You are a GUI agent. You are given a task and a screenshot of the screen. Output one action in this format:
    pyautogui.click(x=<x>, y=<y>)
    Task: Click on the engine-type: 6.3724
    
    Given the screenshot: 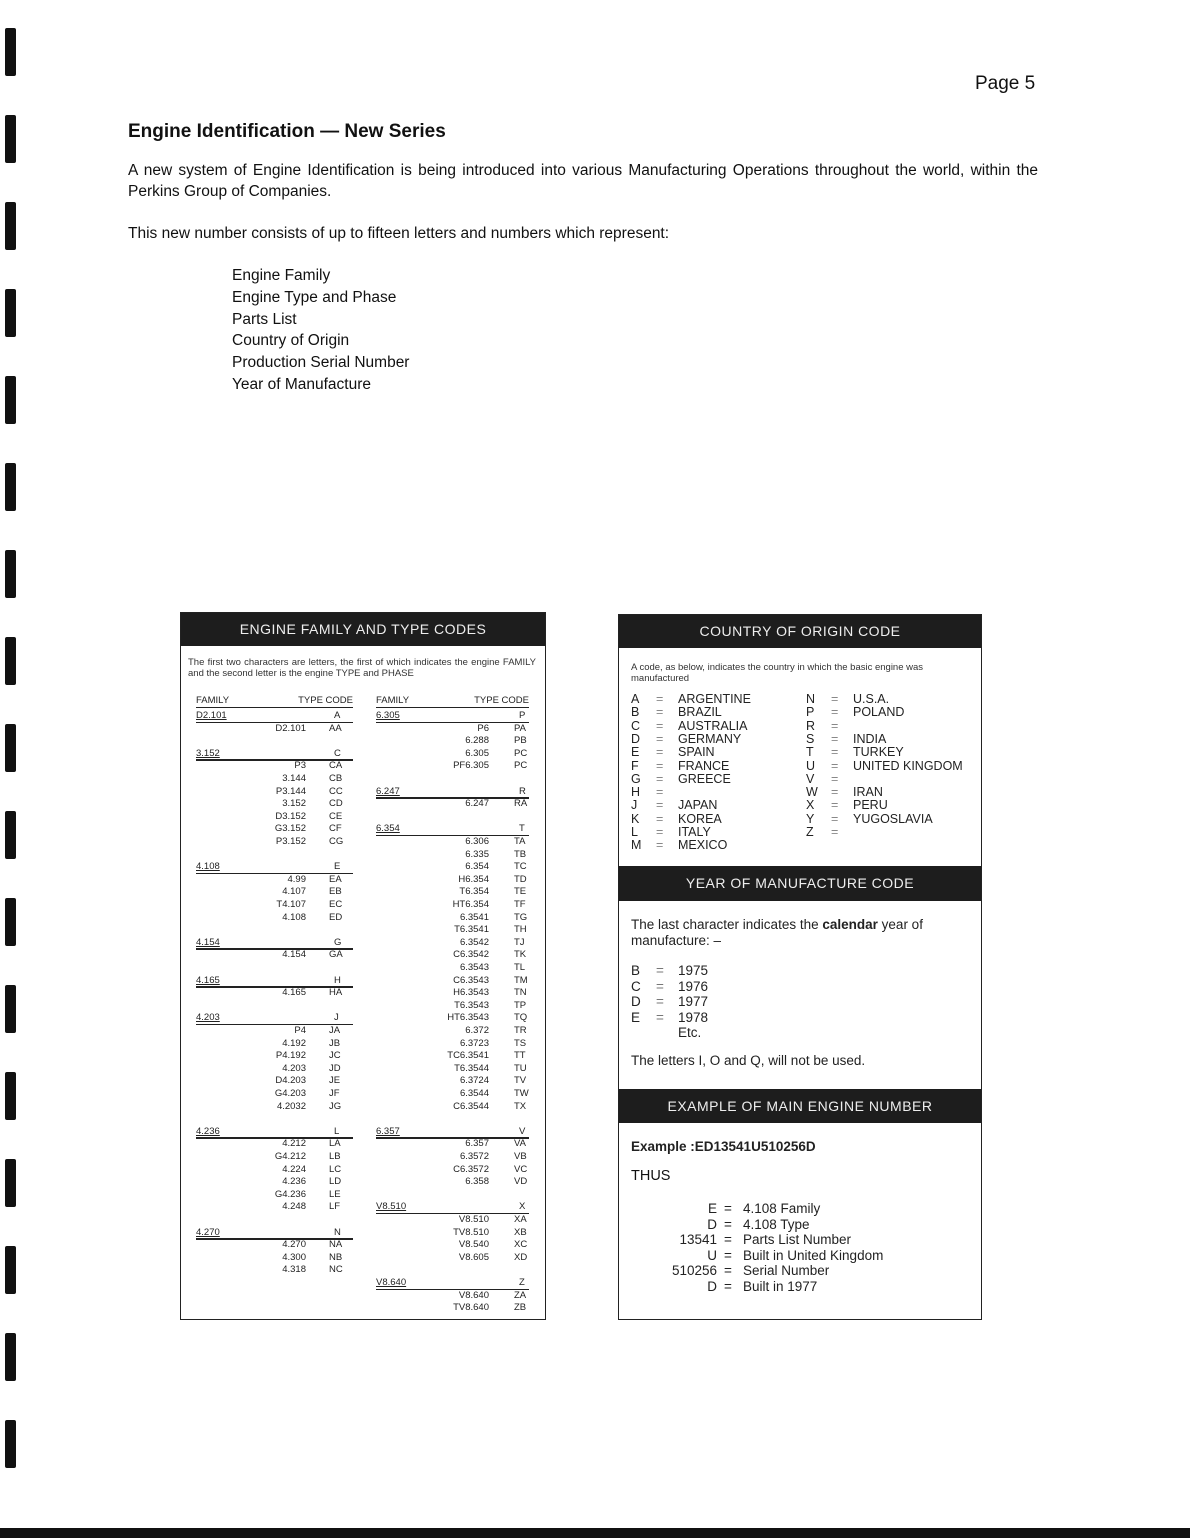 What is the action you would take?
    pyautogui.click(x=474, y=1081)
    